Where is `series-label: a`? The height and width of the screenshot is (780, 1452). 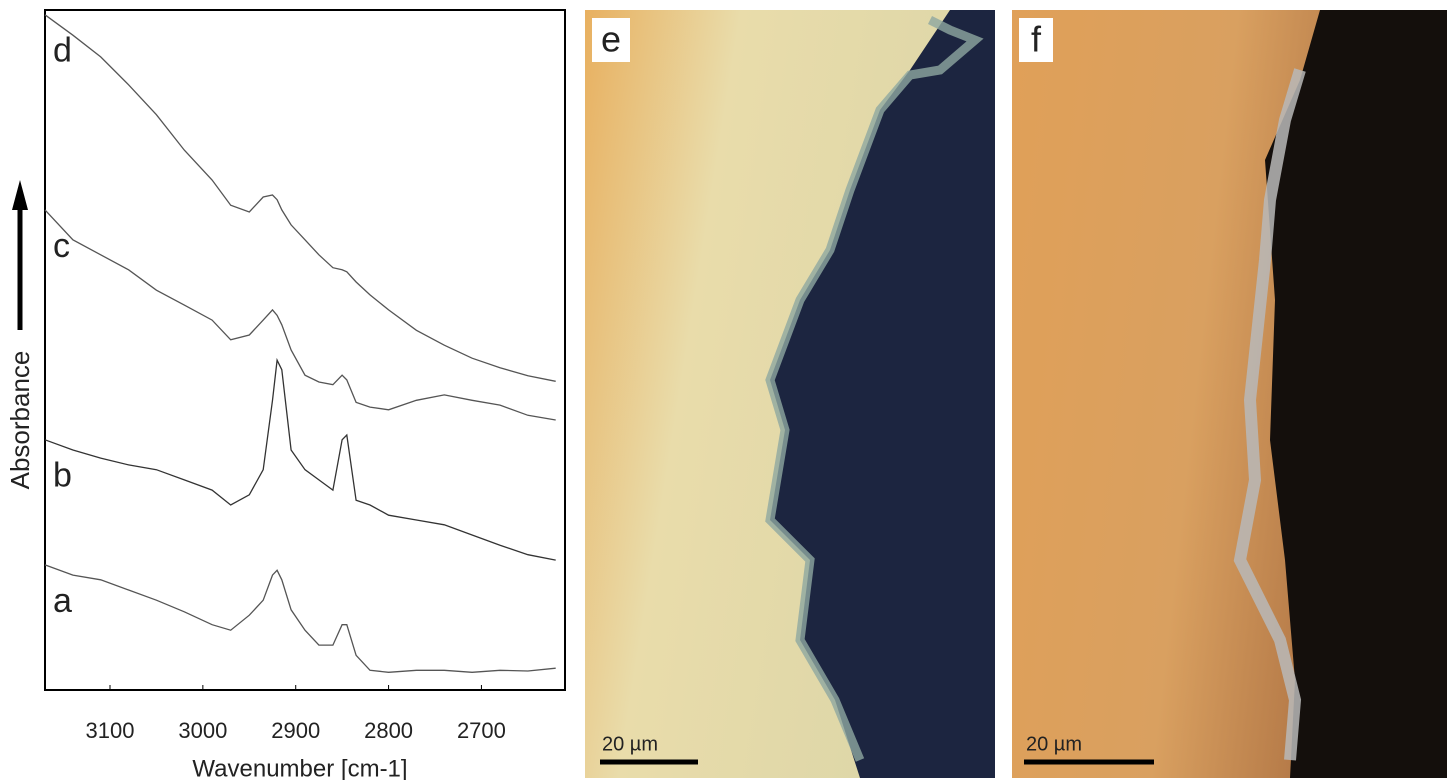
series-label: a is located at coordinates (62, 601).